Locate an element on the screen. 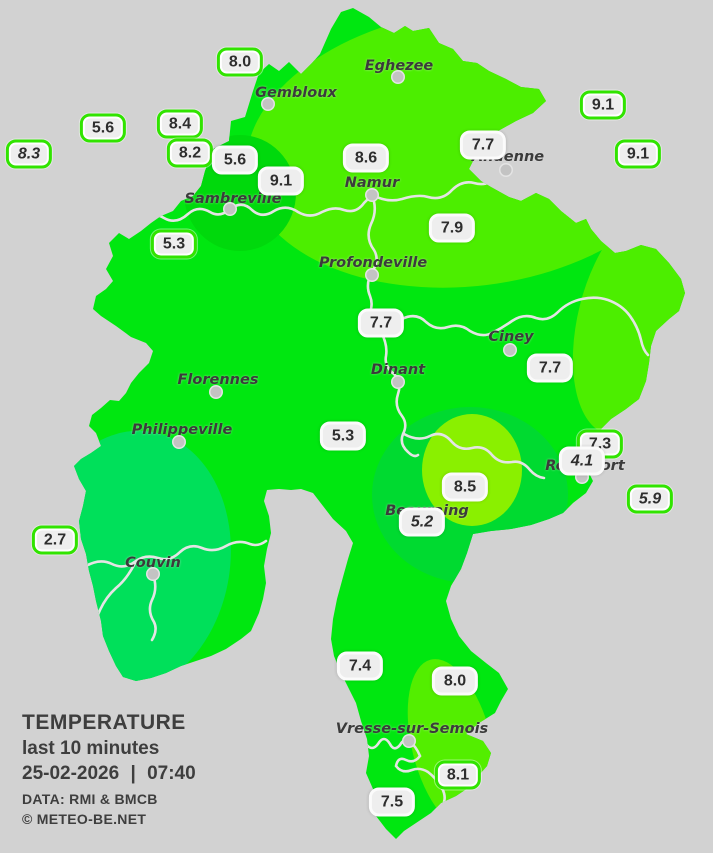 The image size is (713, 853). data-source: DATA: RMI & BMCB is located at coordinates (90, 799).